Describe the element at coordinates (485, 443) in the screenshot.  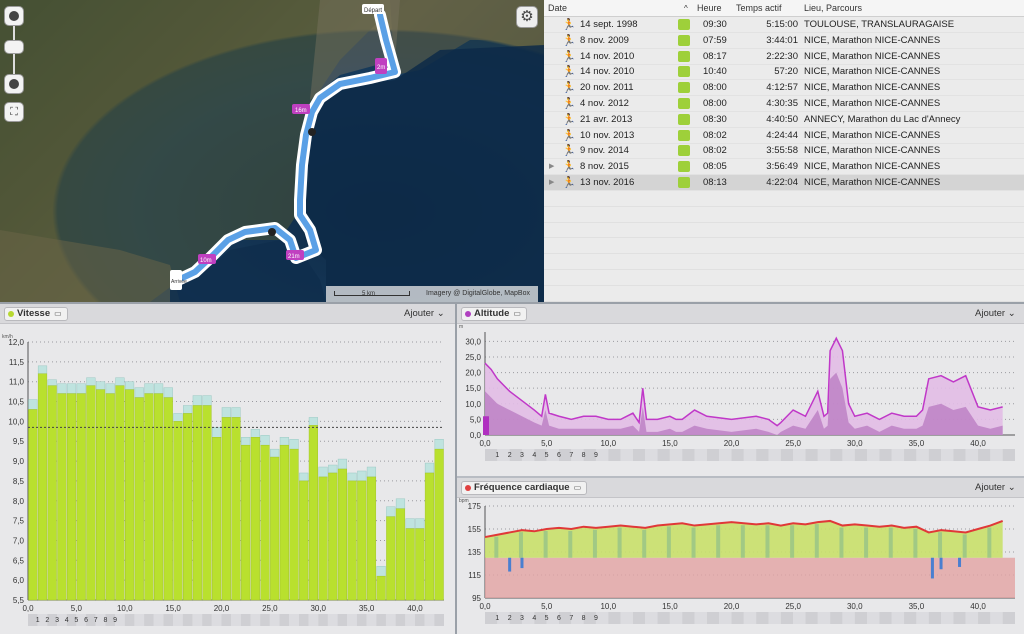
I see `x-tick-label: 0,0` at that location.